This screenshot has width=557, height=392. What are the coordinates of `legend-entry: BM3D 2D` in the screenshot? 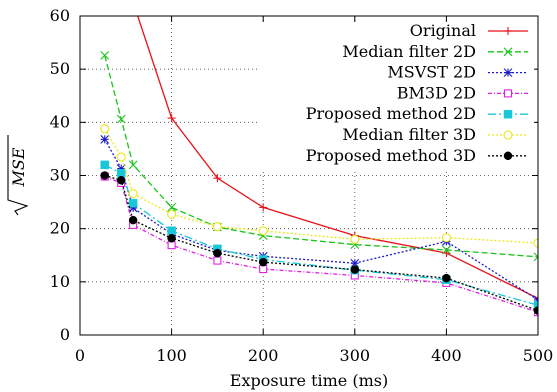 It's located at (462, 92).